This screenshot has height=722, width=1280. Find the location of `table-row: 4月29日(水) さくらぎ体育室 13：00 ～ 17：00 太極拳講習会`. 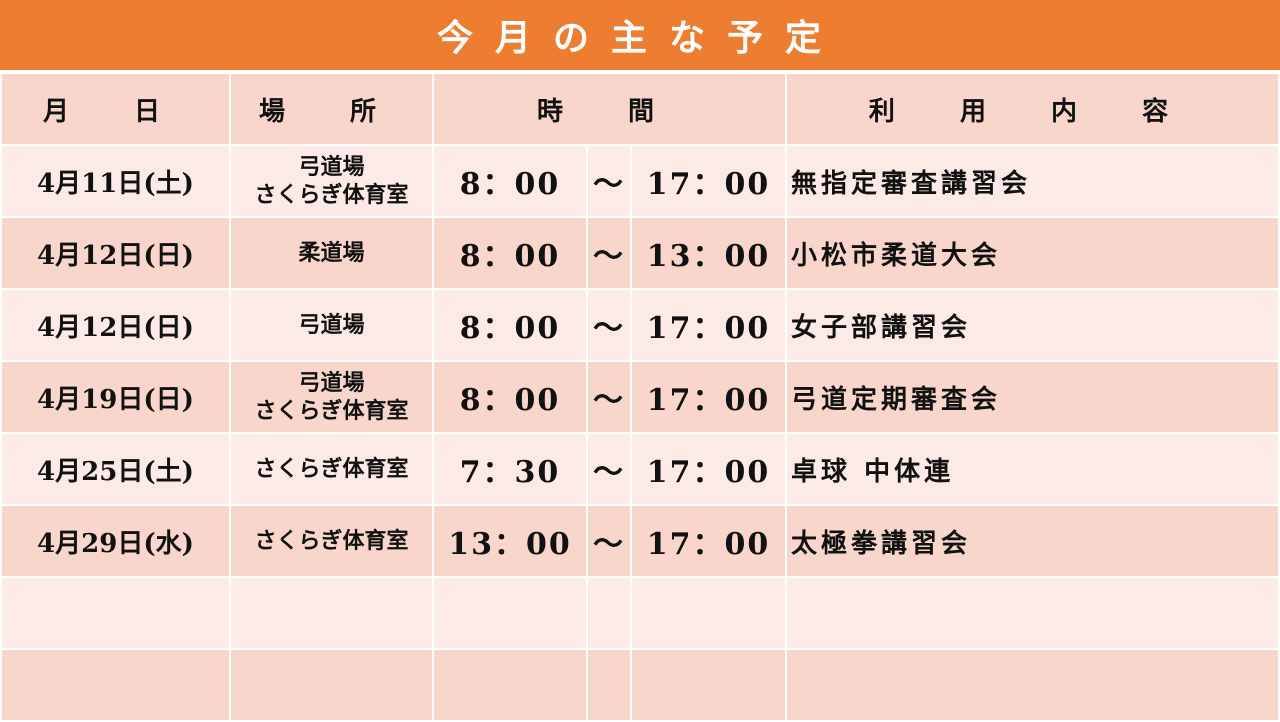

table-row: 4月29日(水) さくらぎ体育室 13：00 ～ 17：00 太極拳講習会 is located at coordinates (640, 541).